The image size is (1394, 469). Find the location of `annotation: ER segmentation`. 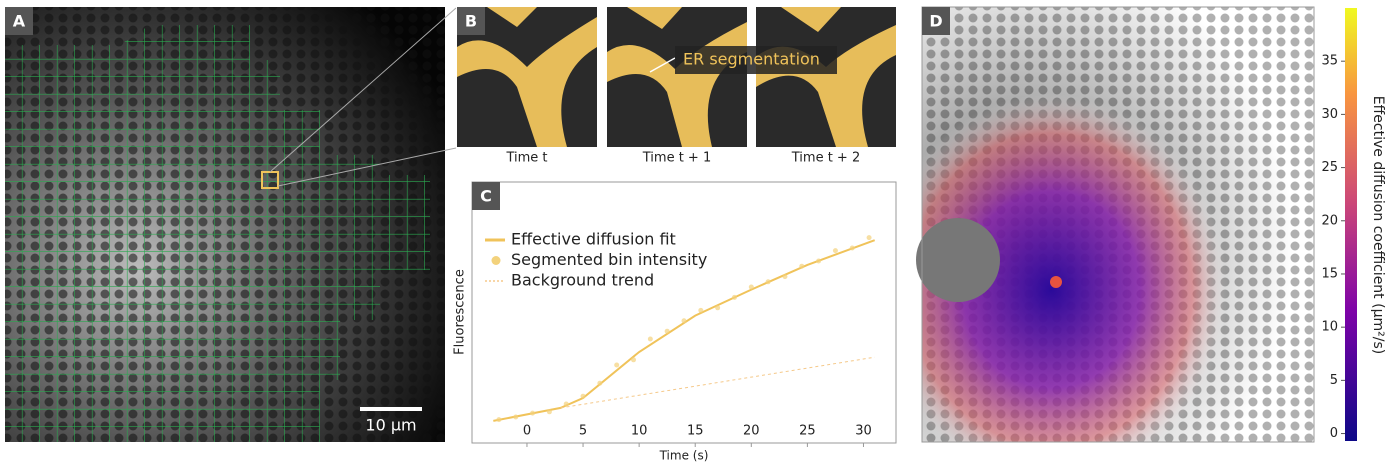

annotation: ER segmentation is located at coordinates (751, 59).